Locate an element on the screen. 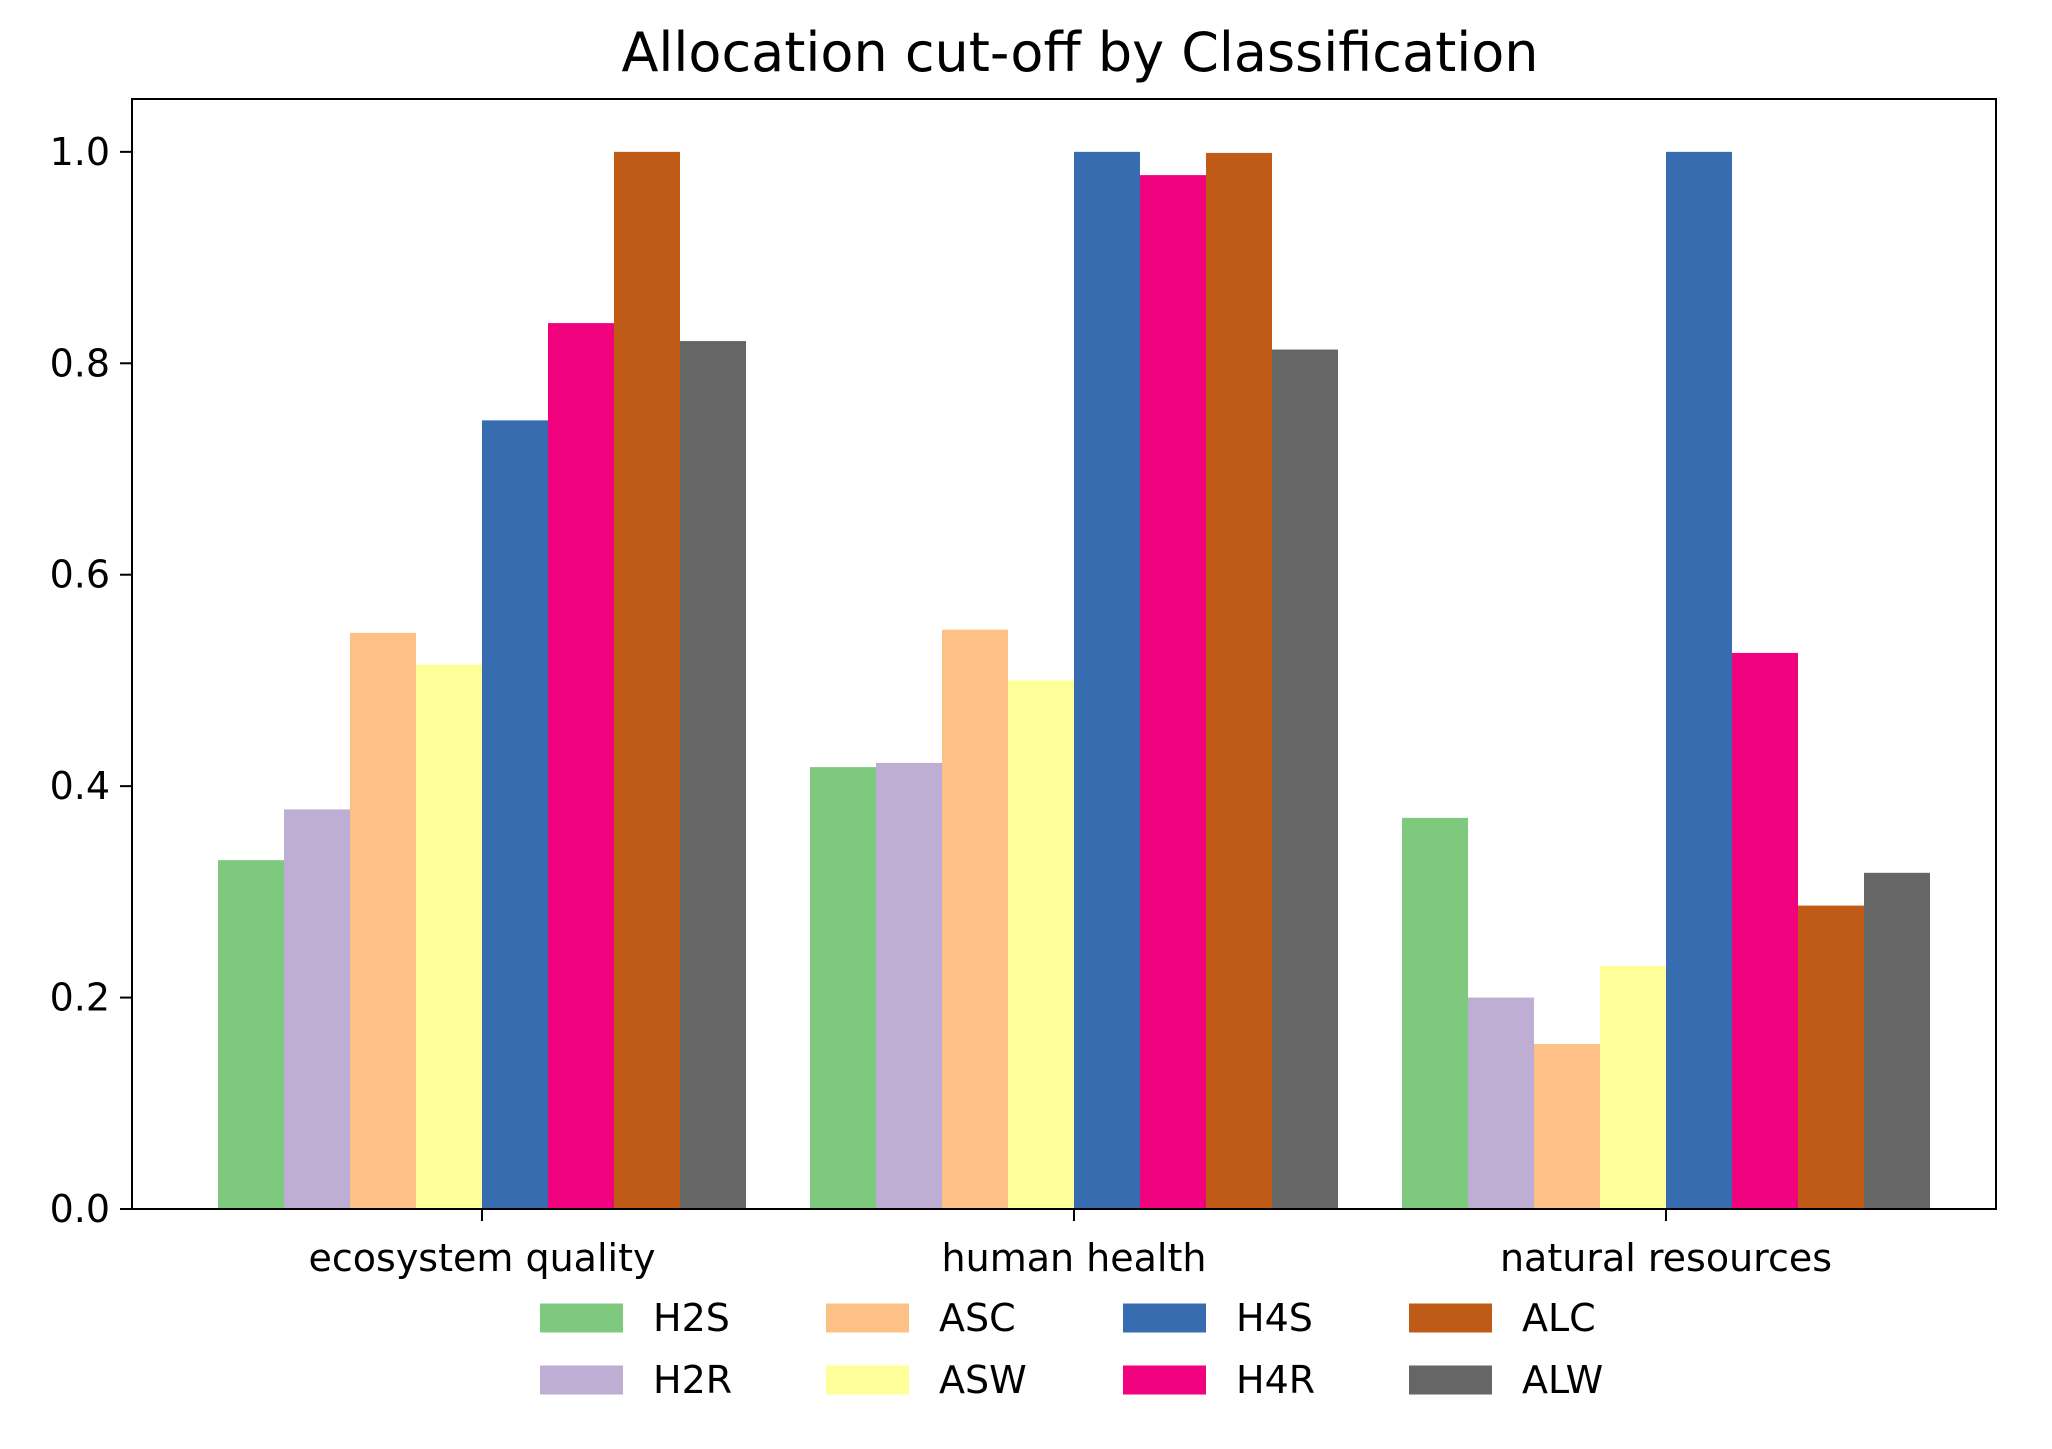  bar-asw-natural-resources is located at coordinates (1633, 1087).